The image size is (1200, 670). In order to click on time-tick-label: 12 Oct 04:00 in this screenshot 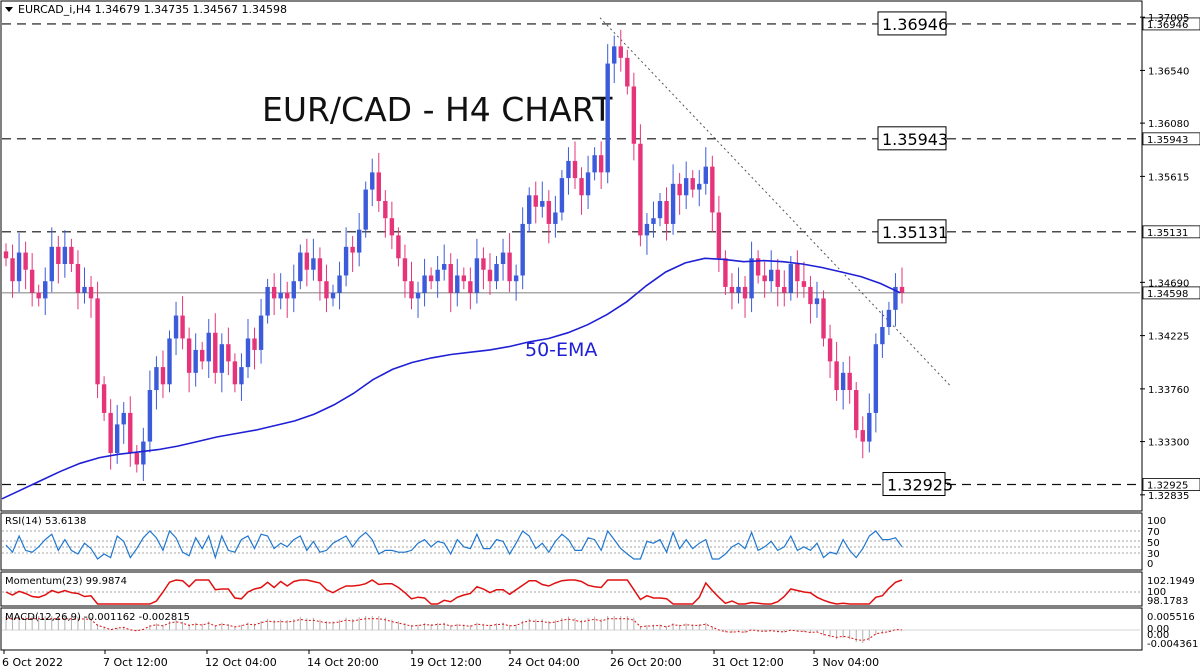, I will do `click(241, 662)`.